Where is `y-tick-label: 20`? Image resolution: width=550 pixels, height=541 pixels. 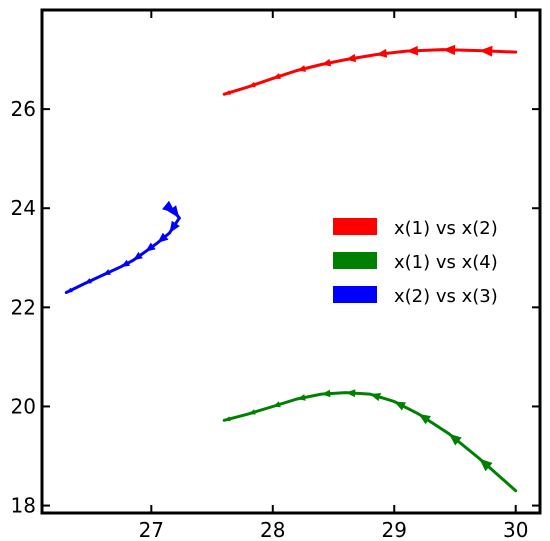
y-tick-label: 20 is located at coordinates (23, 406).